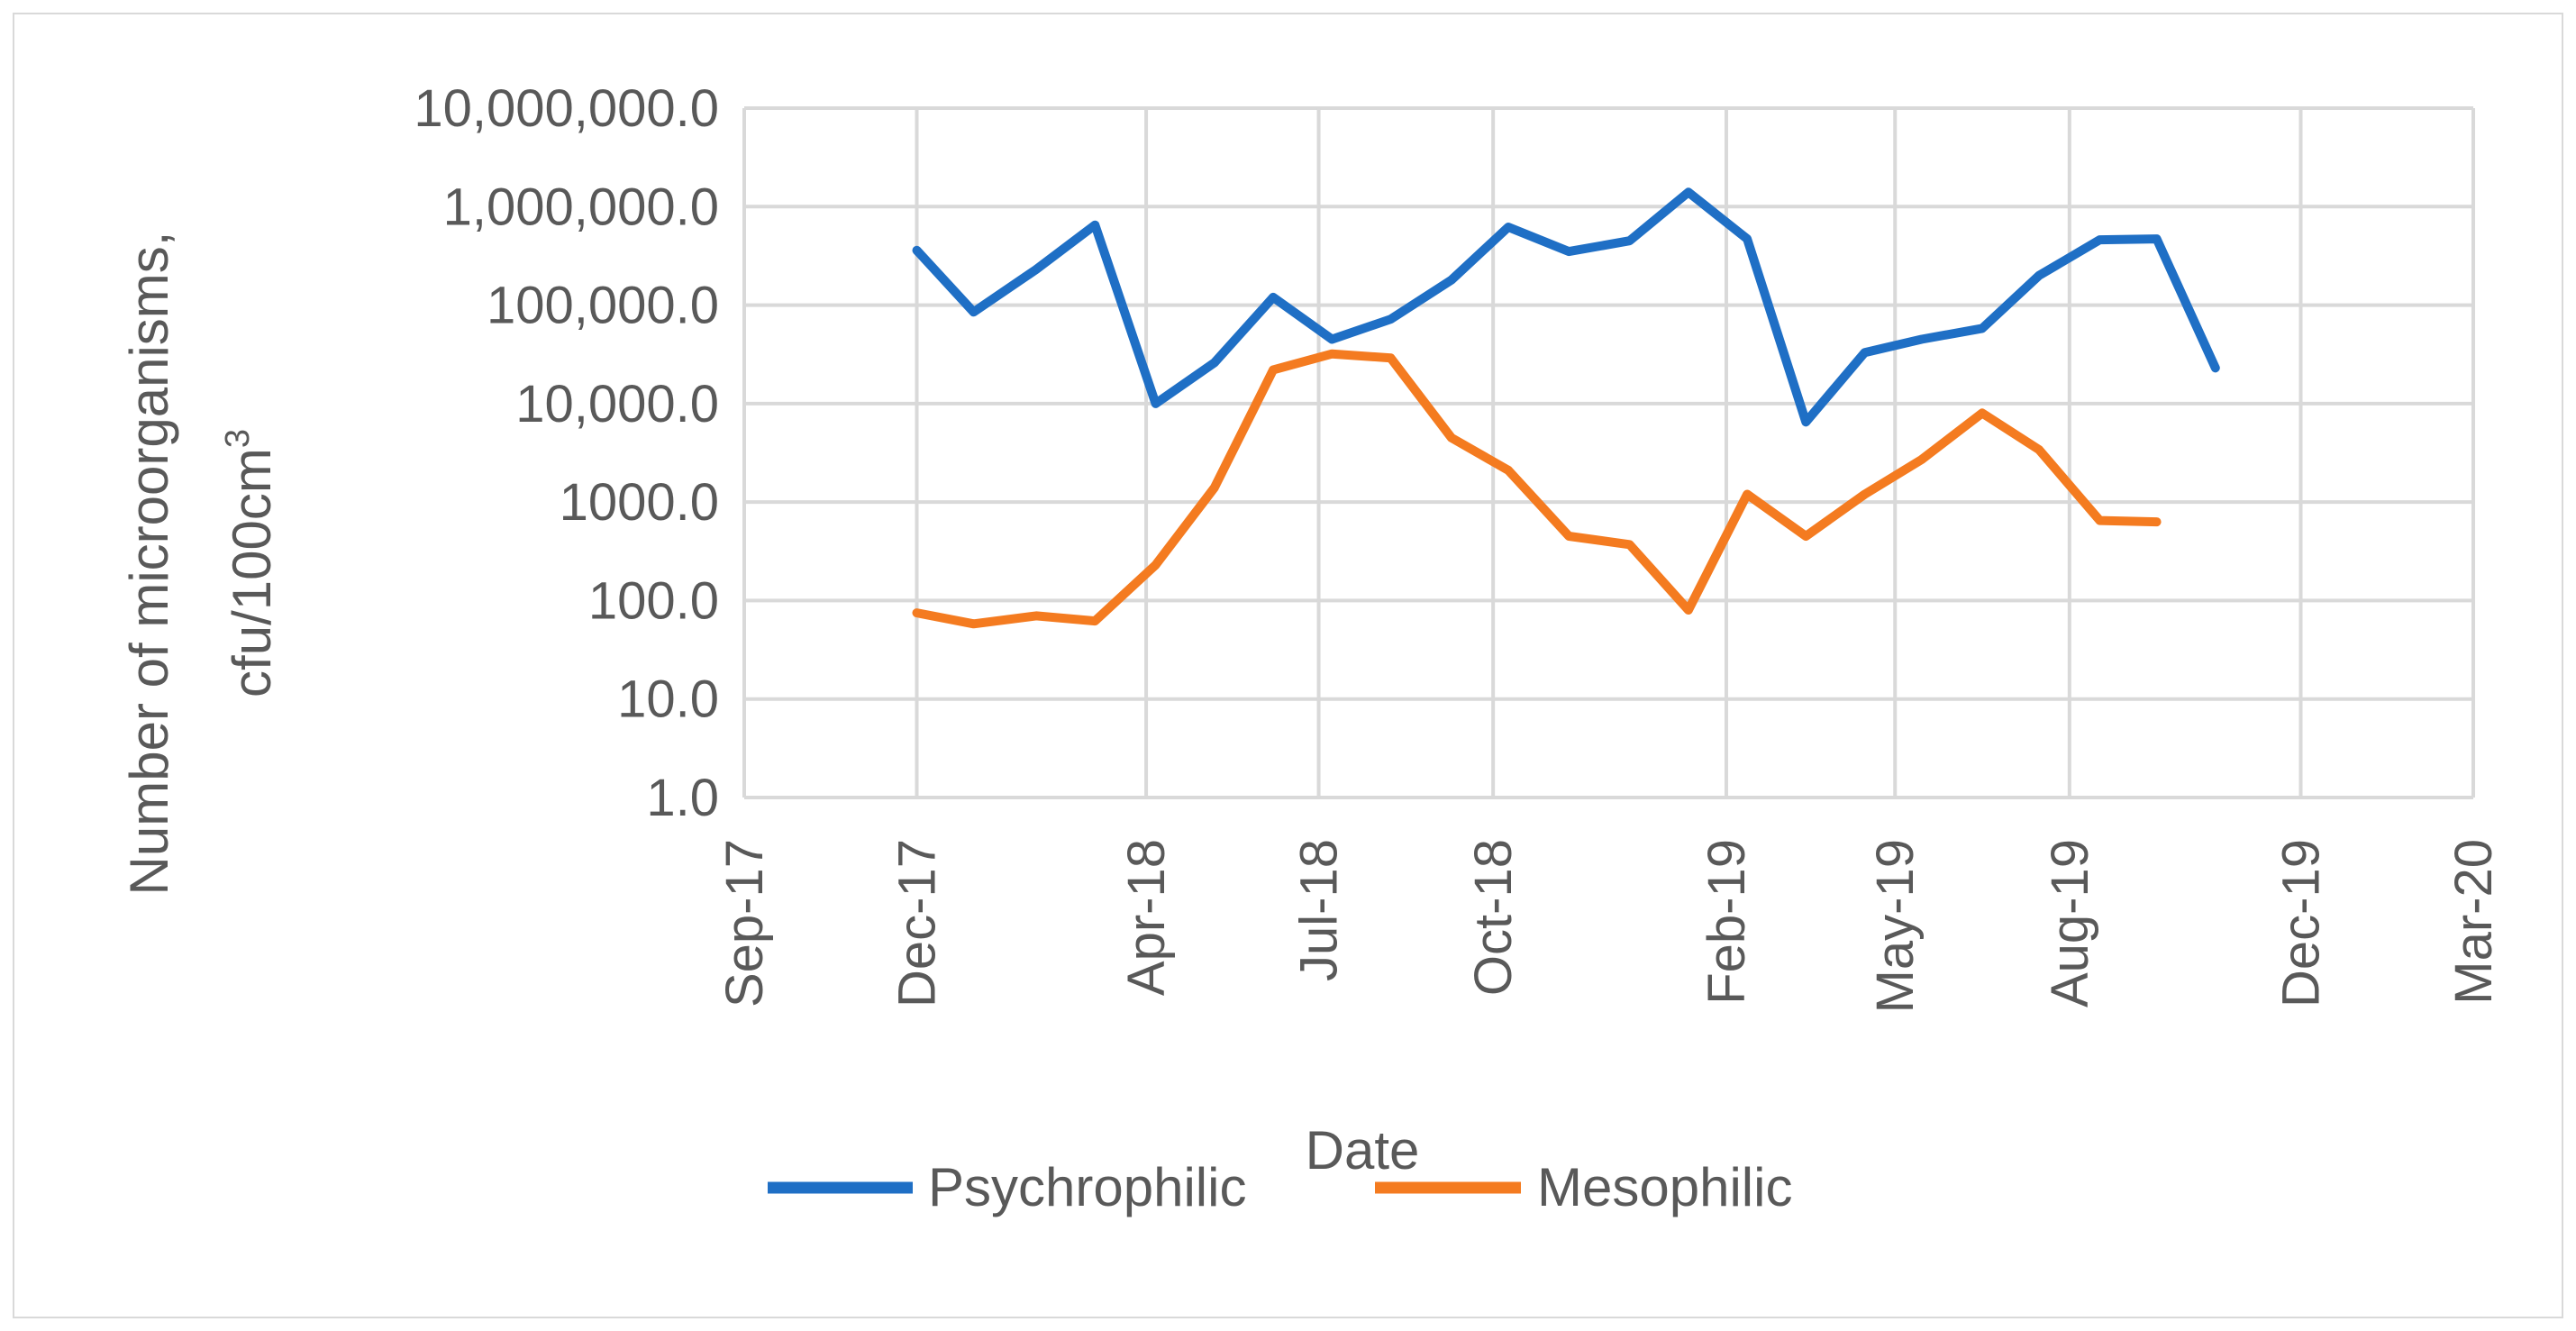 This screenshot has width=2576, height=1331. What do you see at coordinates (1363, 1150) in the screenshot?
I see `x-axis-title: Date` at bounding box center [1363, 1150].